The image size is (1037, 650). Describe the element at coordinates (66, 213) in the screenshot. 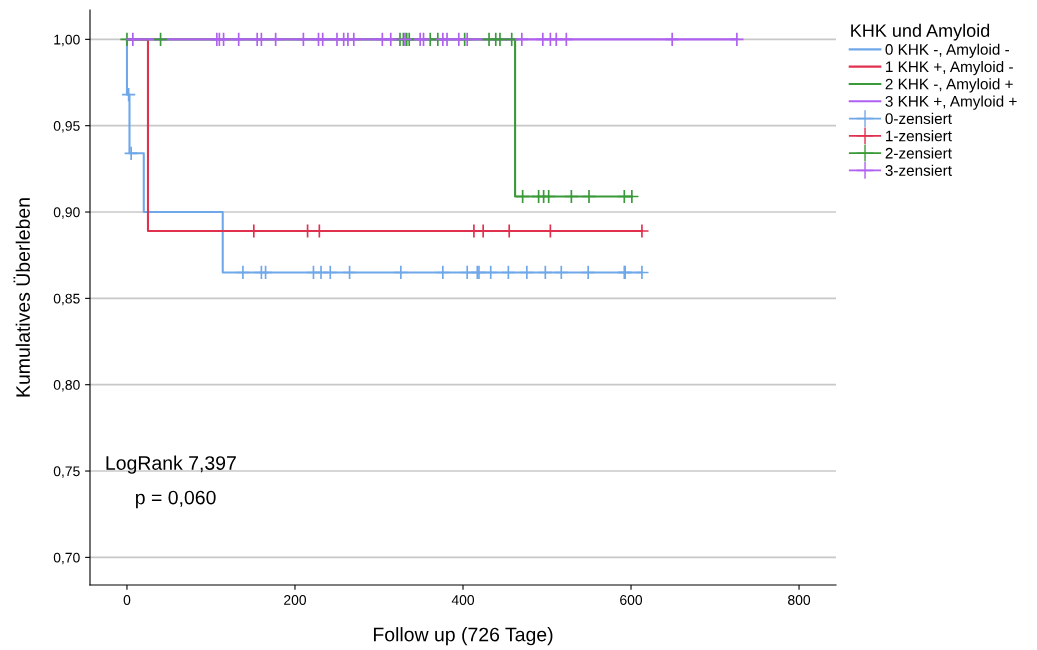

I see `y-tick-label: 0,90` at that location.